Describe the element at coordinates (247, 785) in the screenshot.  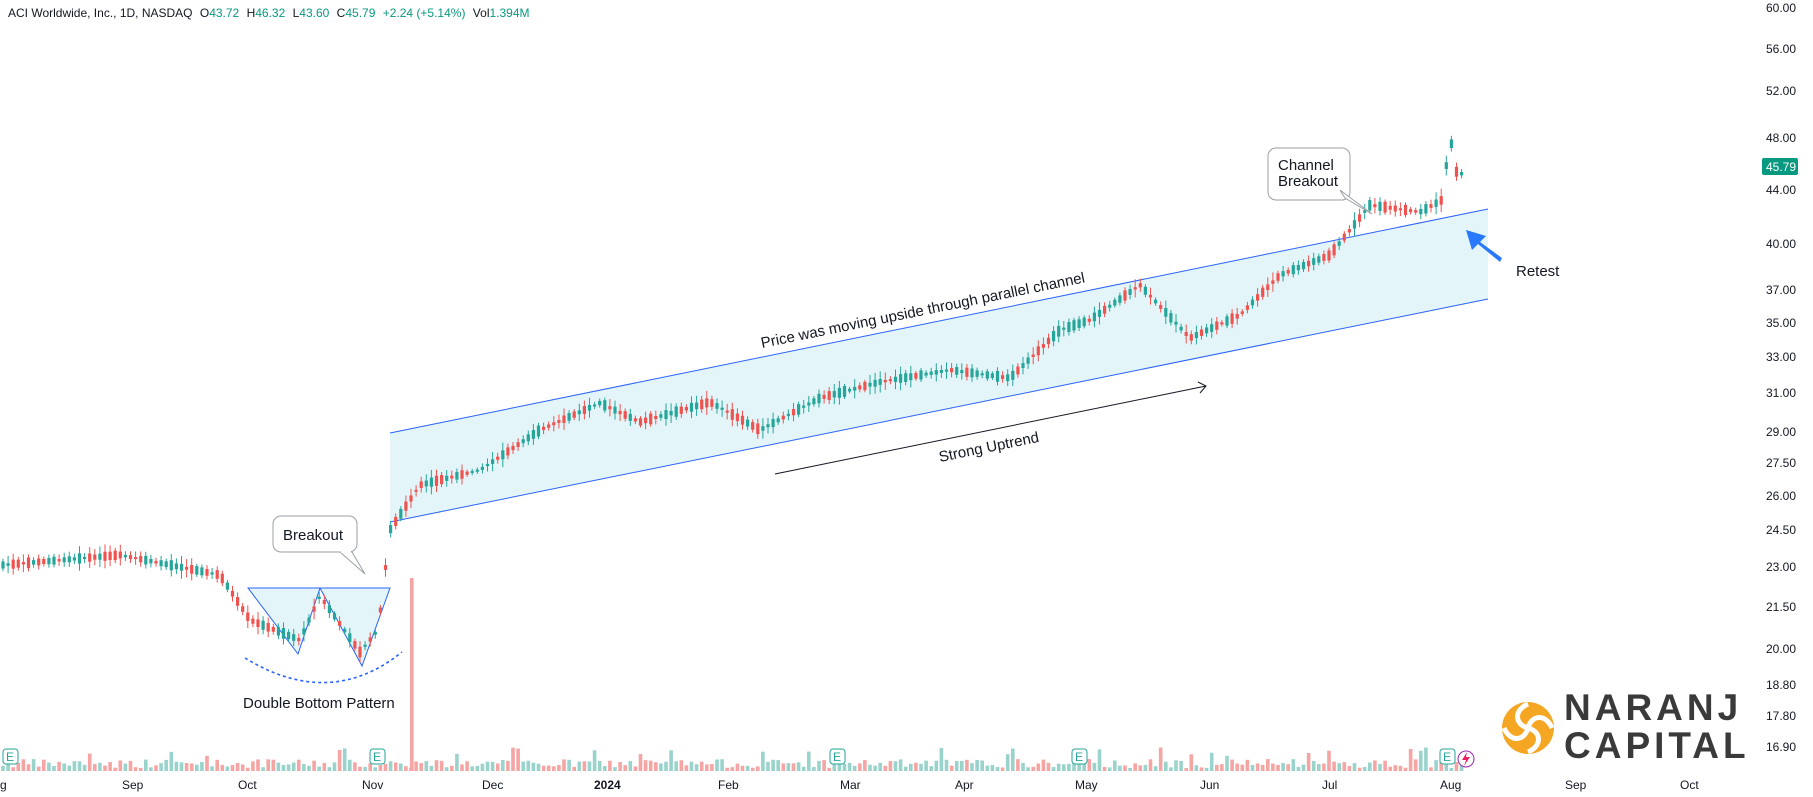
I see `time-tick-label: Oct` at that location.